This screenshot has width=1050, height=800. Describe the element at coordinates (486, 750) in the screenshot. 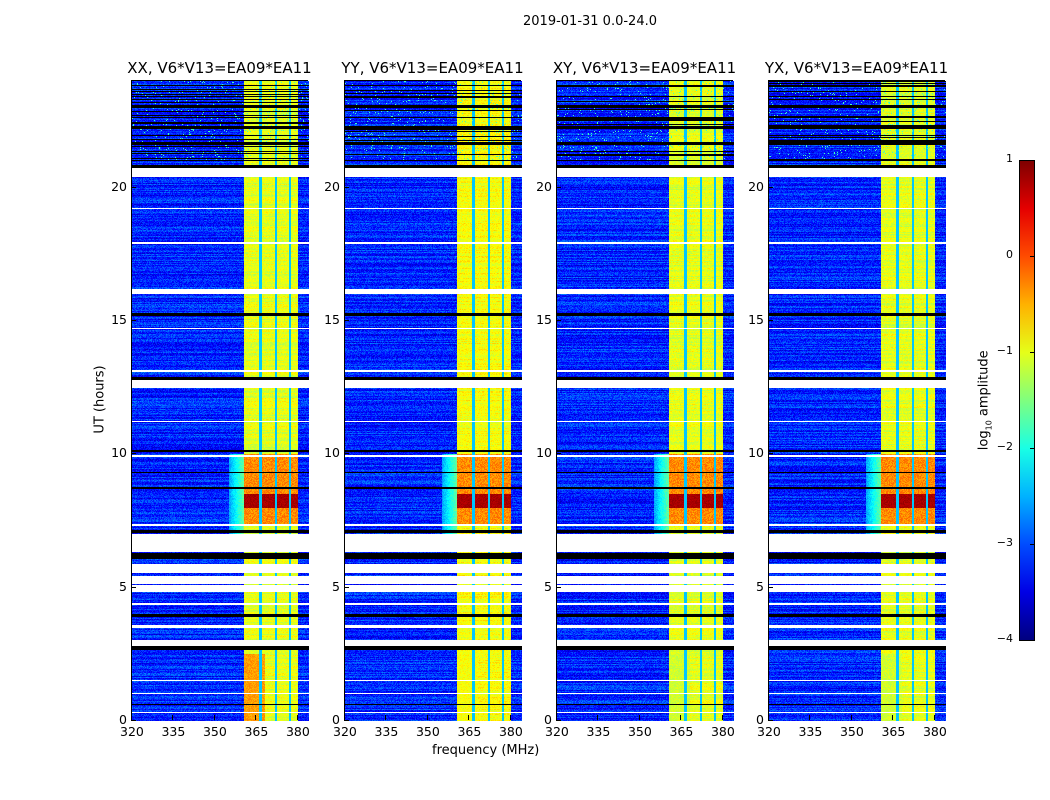

I see `x-axis-label: frequency (MHz)` at that location.